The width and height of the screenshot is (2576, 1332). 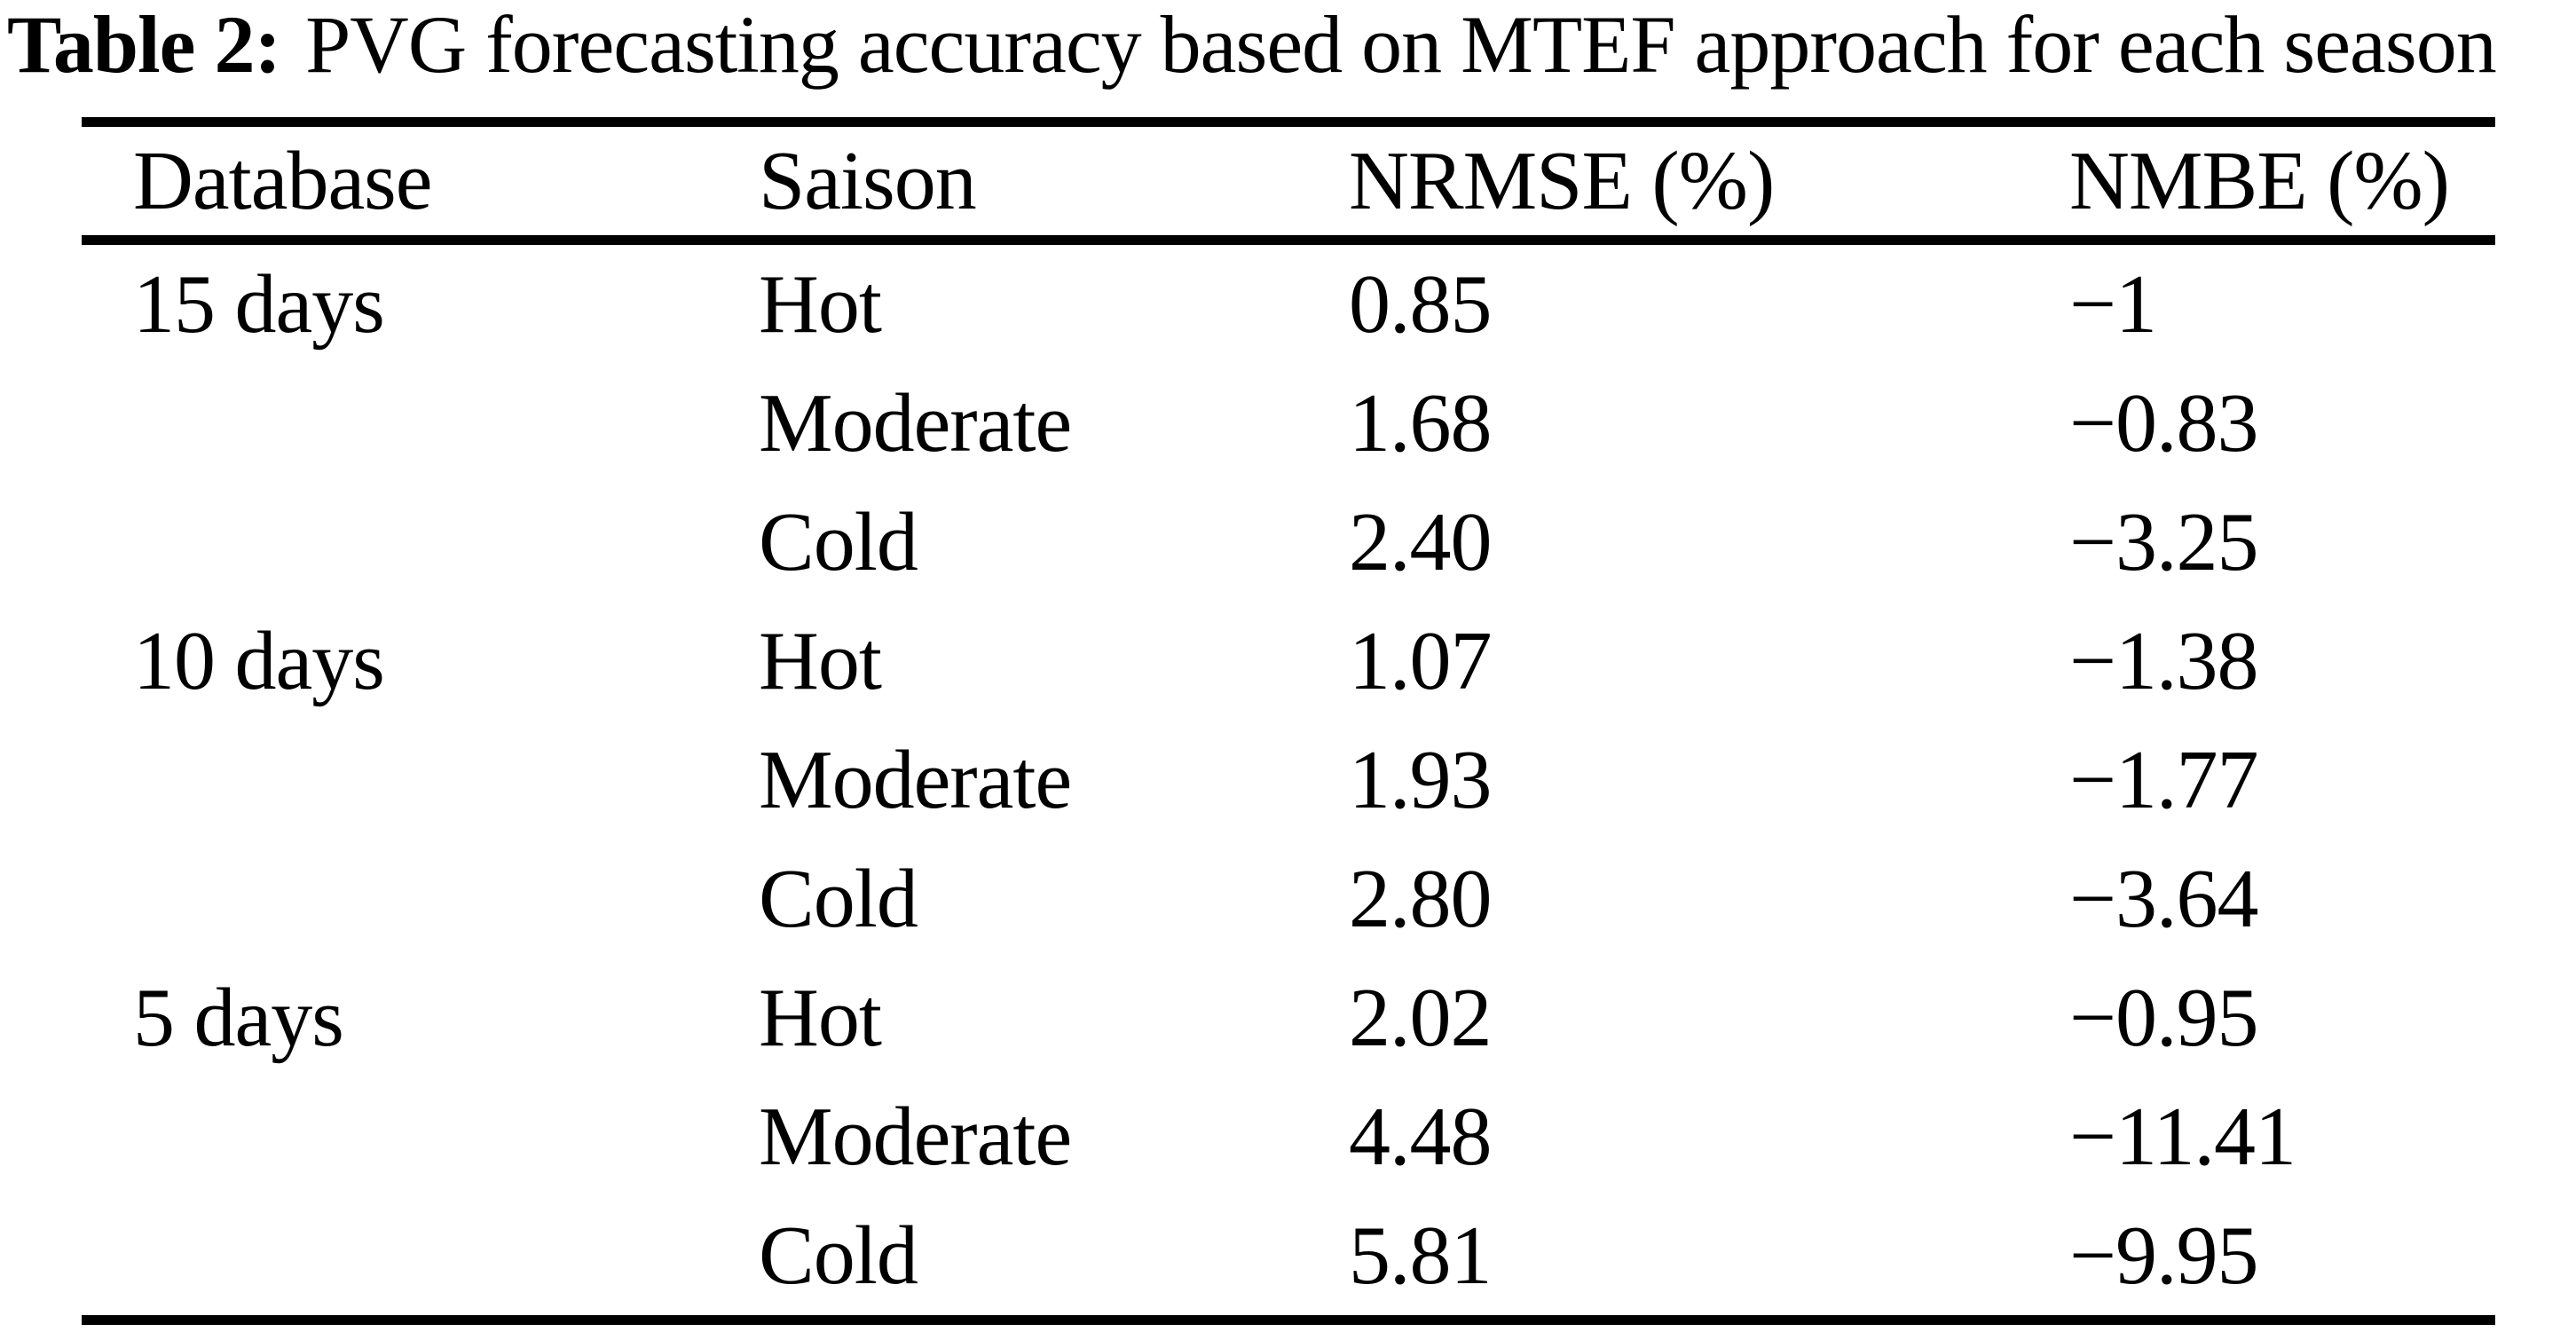 I want to click on cell-nrmse: 5.81, so click(x=1421, y=1256).